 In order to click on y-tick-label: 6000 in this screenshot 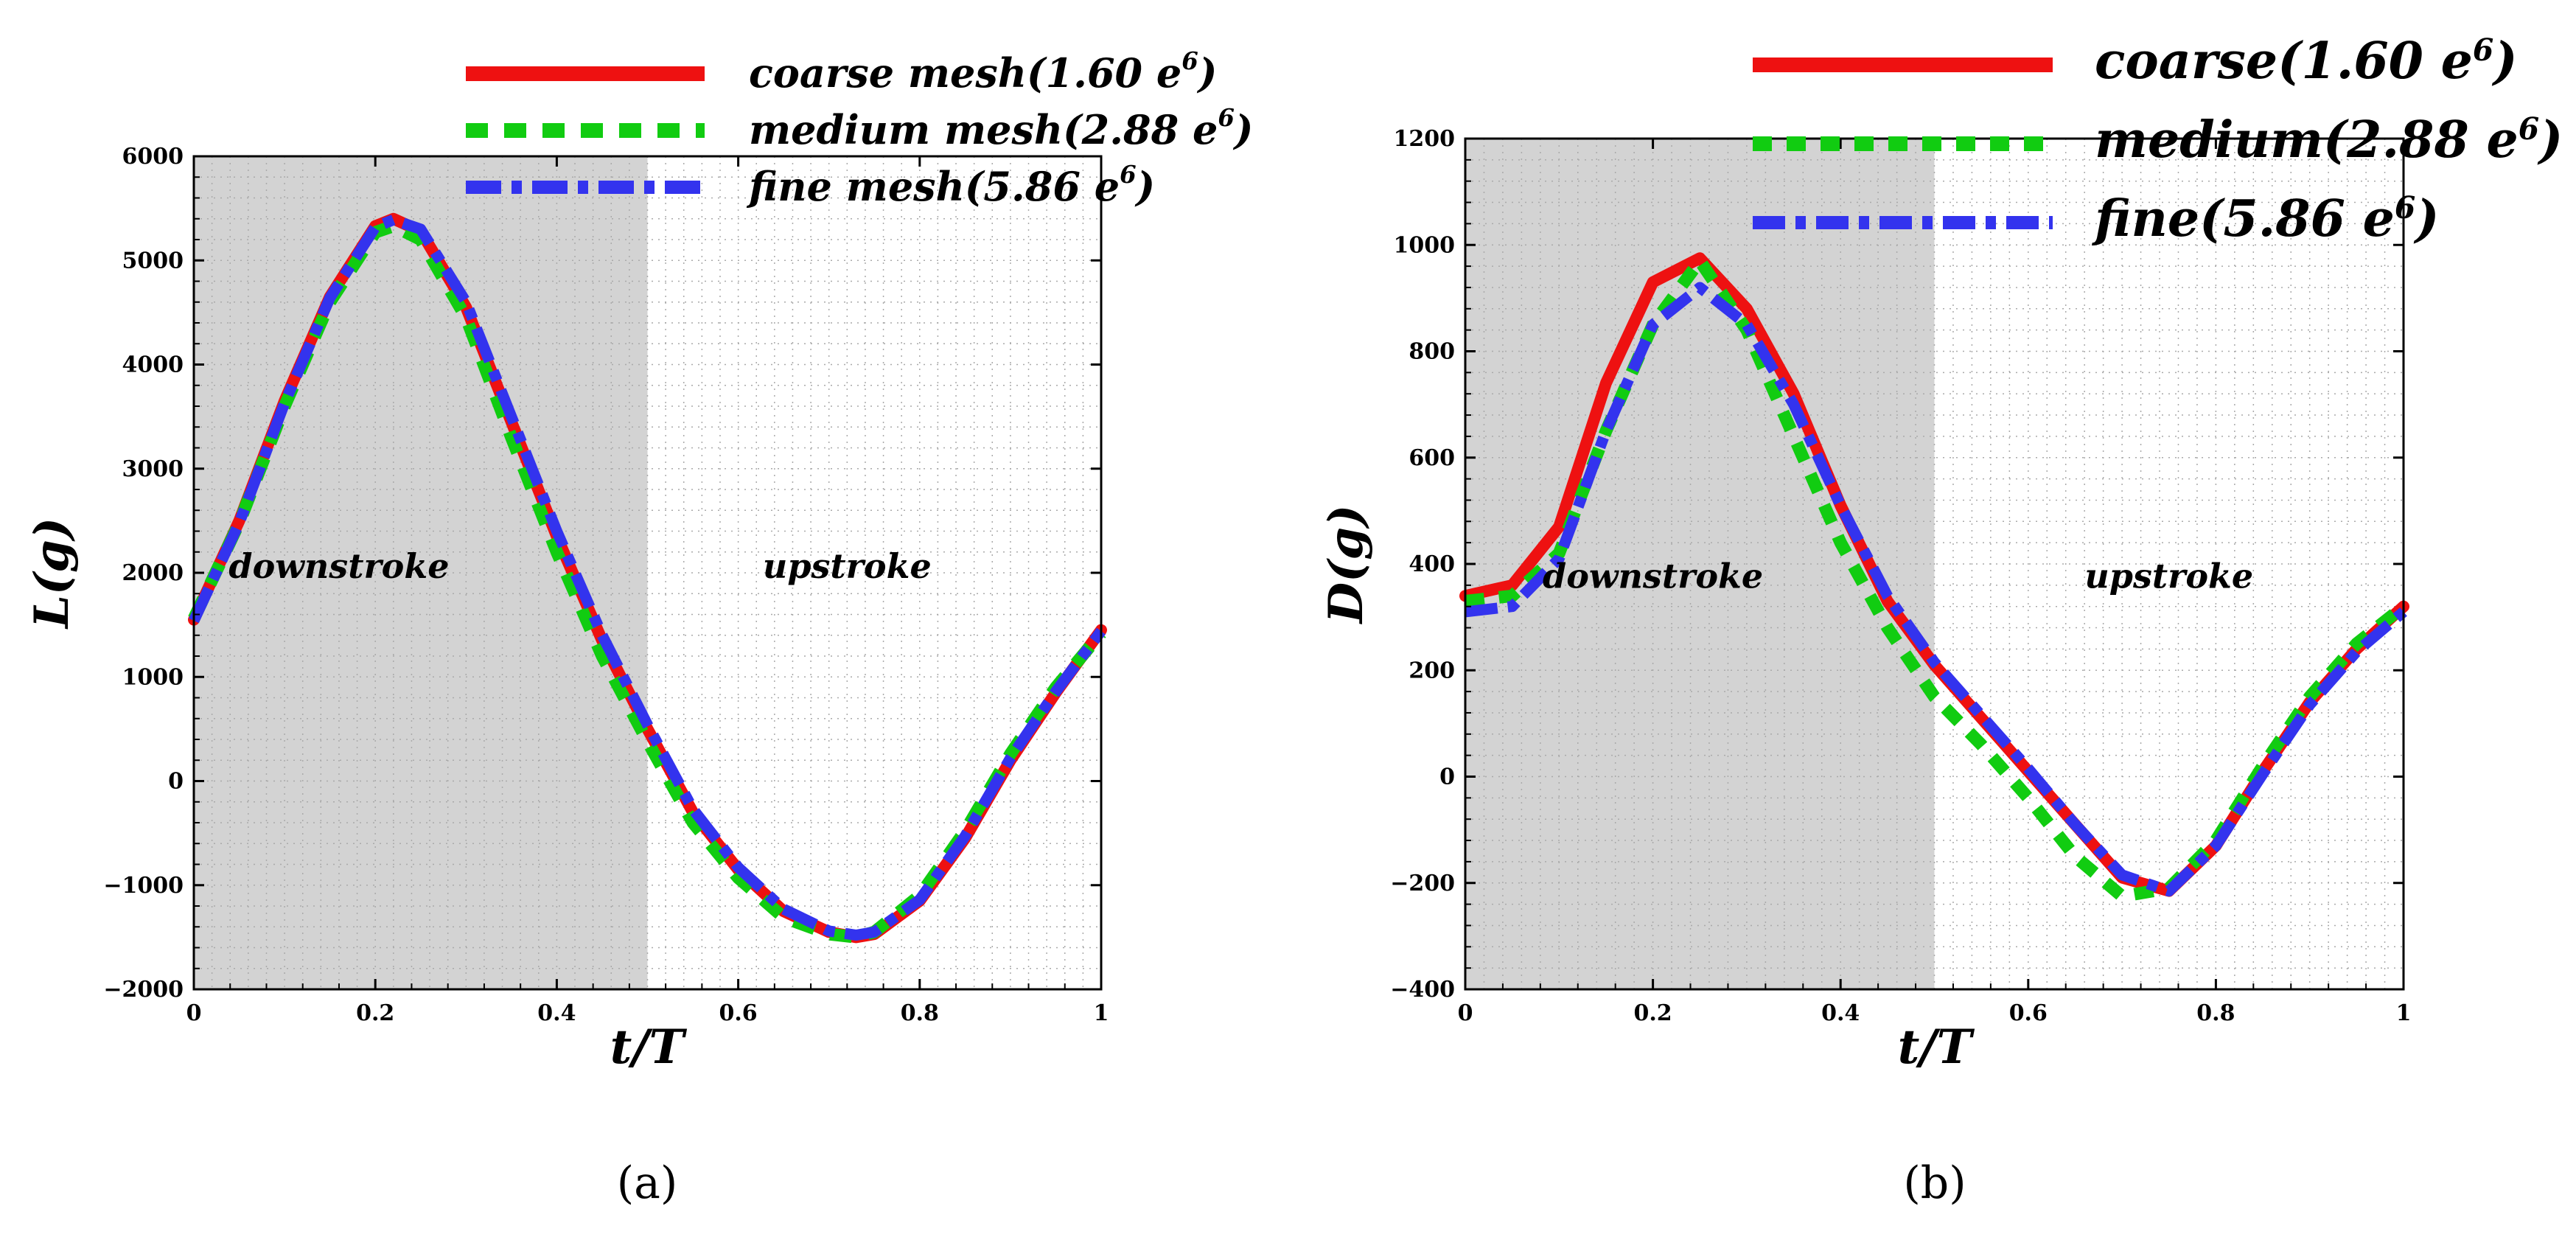, I will do `click(153, 157)`.